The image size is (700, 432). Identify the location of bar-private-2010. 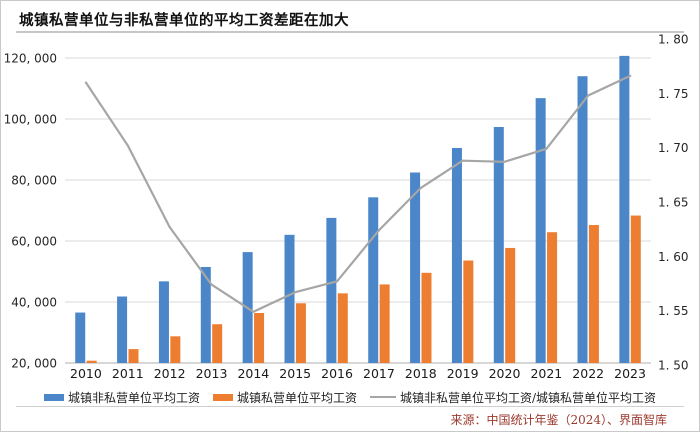
(91, 361).